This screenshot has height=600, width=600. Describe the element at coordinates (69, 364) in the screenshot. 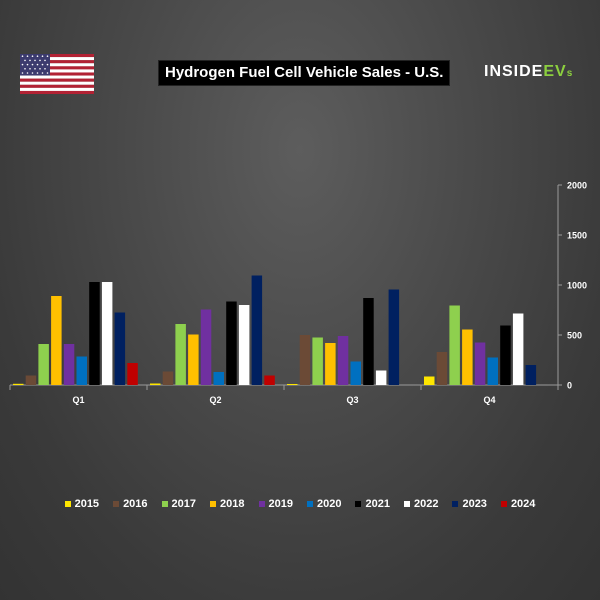

I see `bar-2019-Q1` at that location.